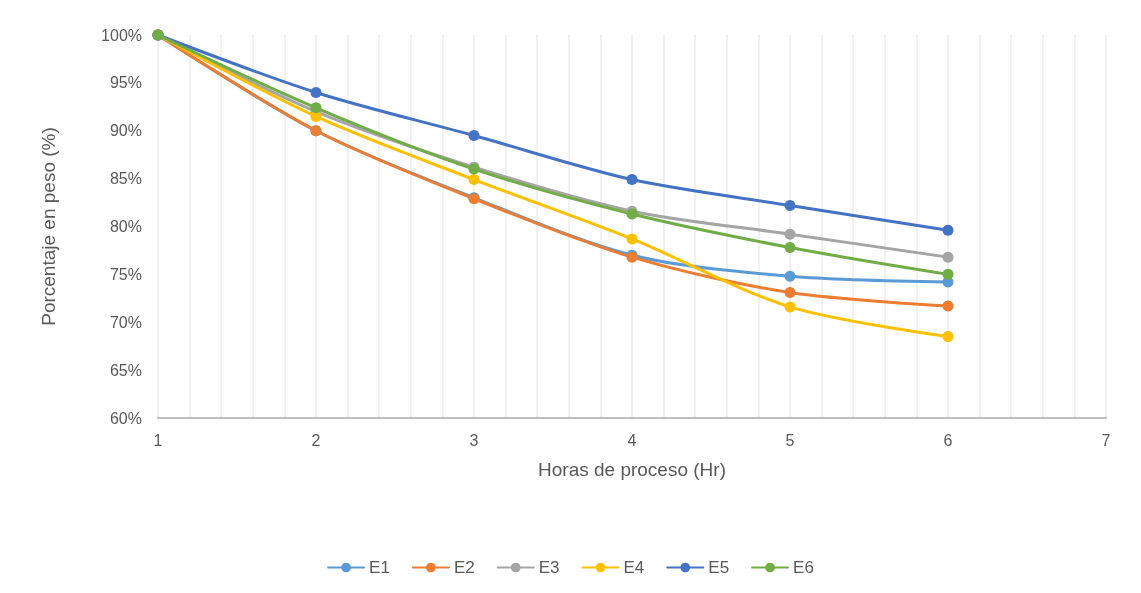  What do you see at coordinates (464, 567) in the screenshot?
I see `legend-label: E2` at bounding box center [464, 567].